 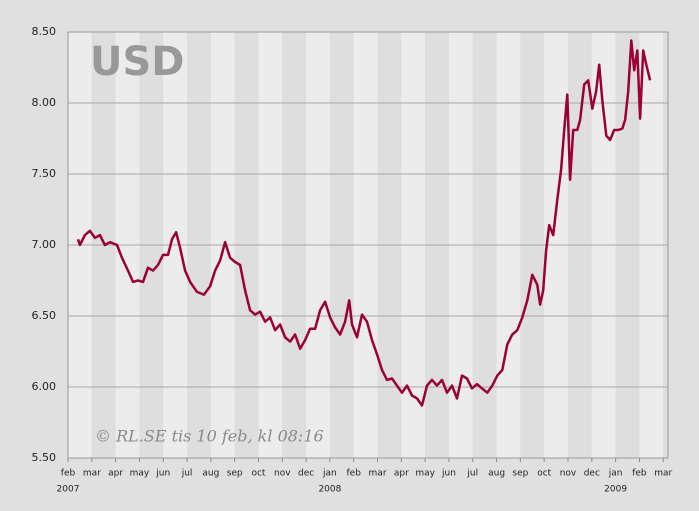 What do you see at coordinates (68, 490) in the screenshot?
I see `year-label: 2007` at bounding box center [68, 490].